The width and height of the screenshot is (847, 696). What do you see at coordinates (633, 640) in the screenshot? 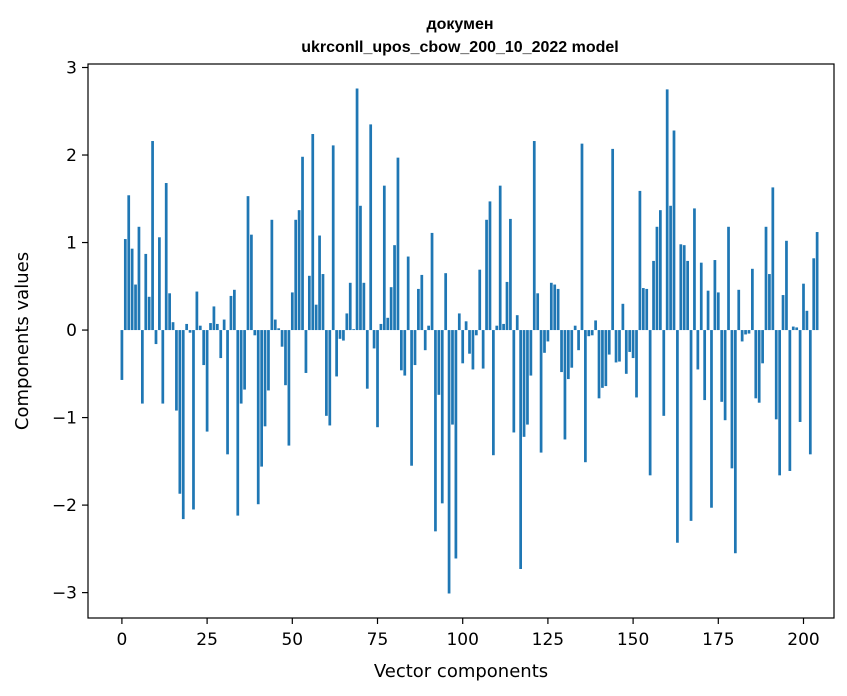
I see `x-tick-label: 150` at bounding box center [633, 640].